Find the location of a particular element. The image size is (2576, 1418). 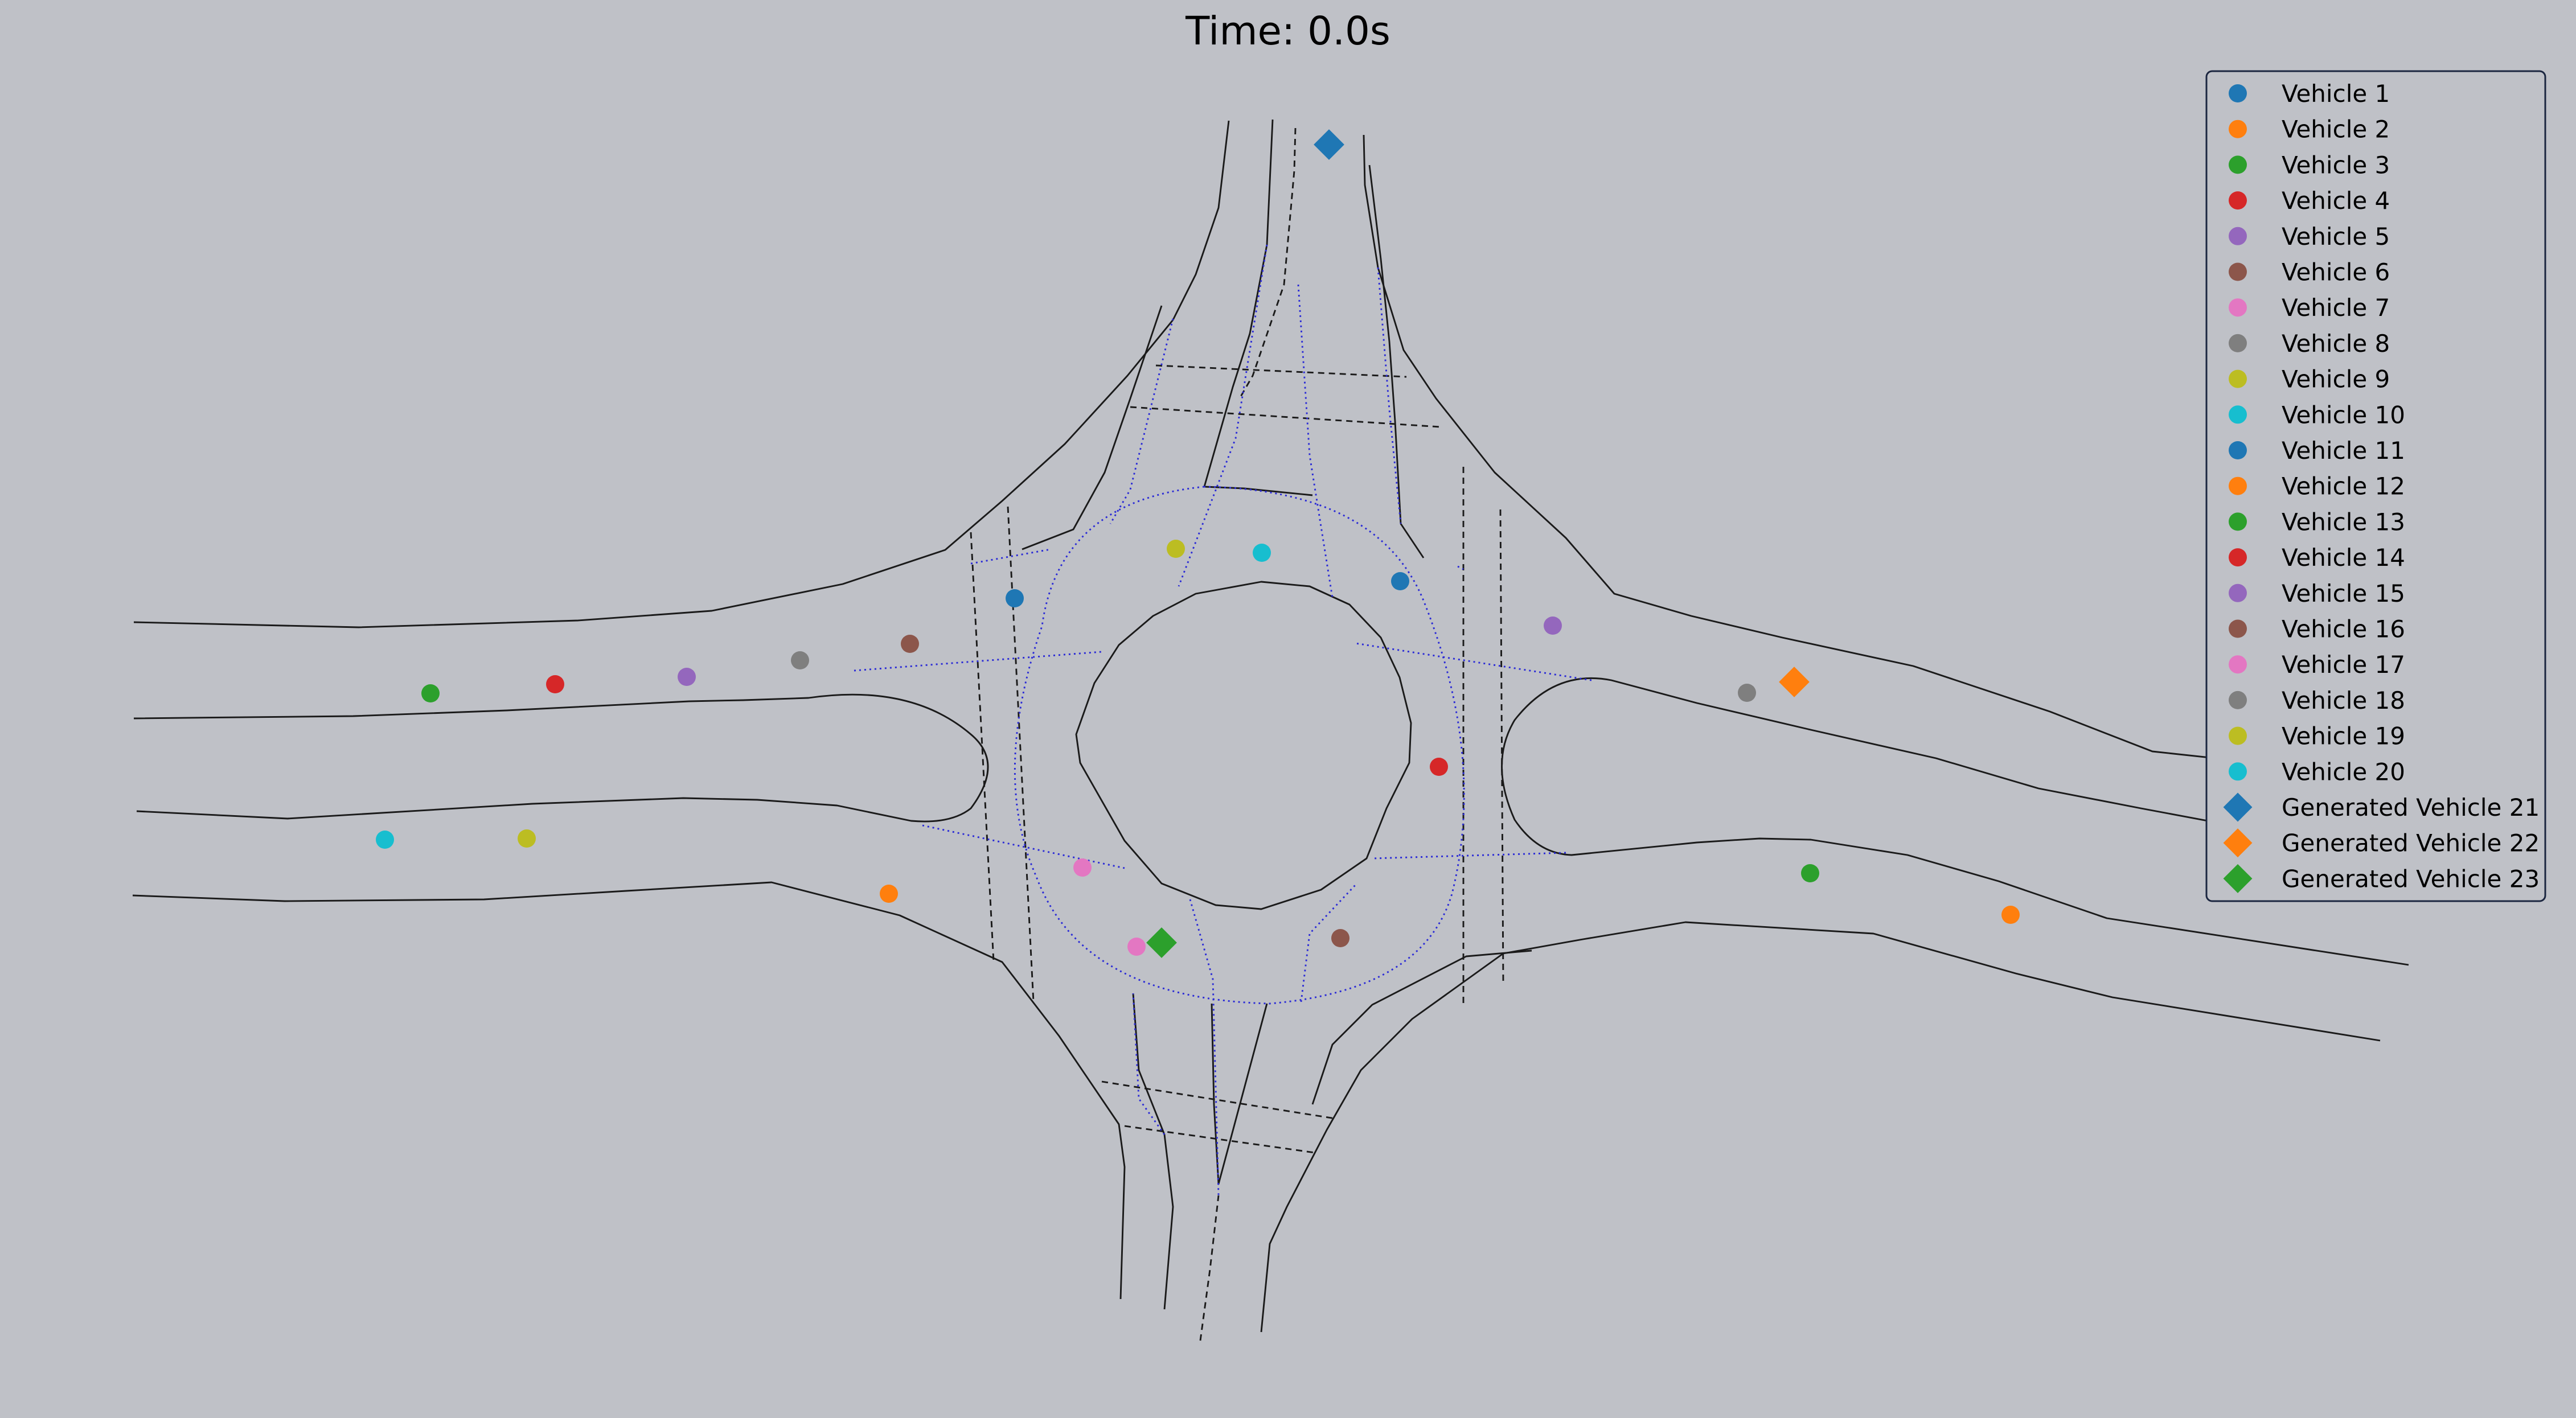

south-right-inner is located at coordinates (1421, 1027).